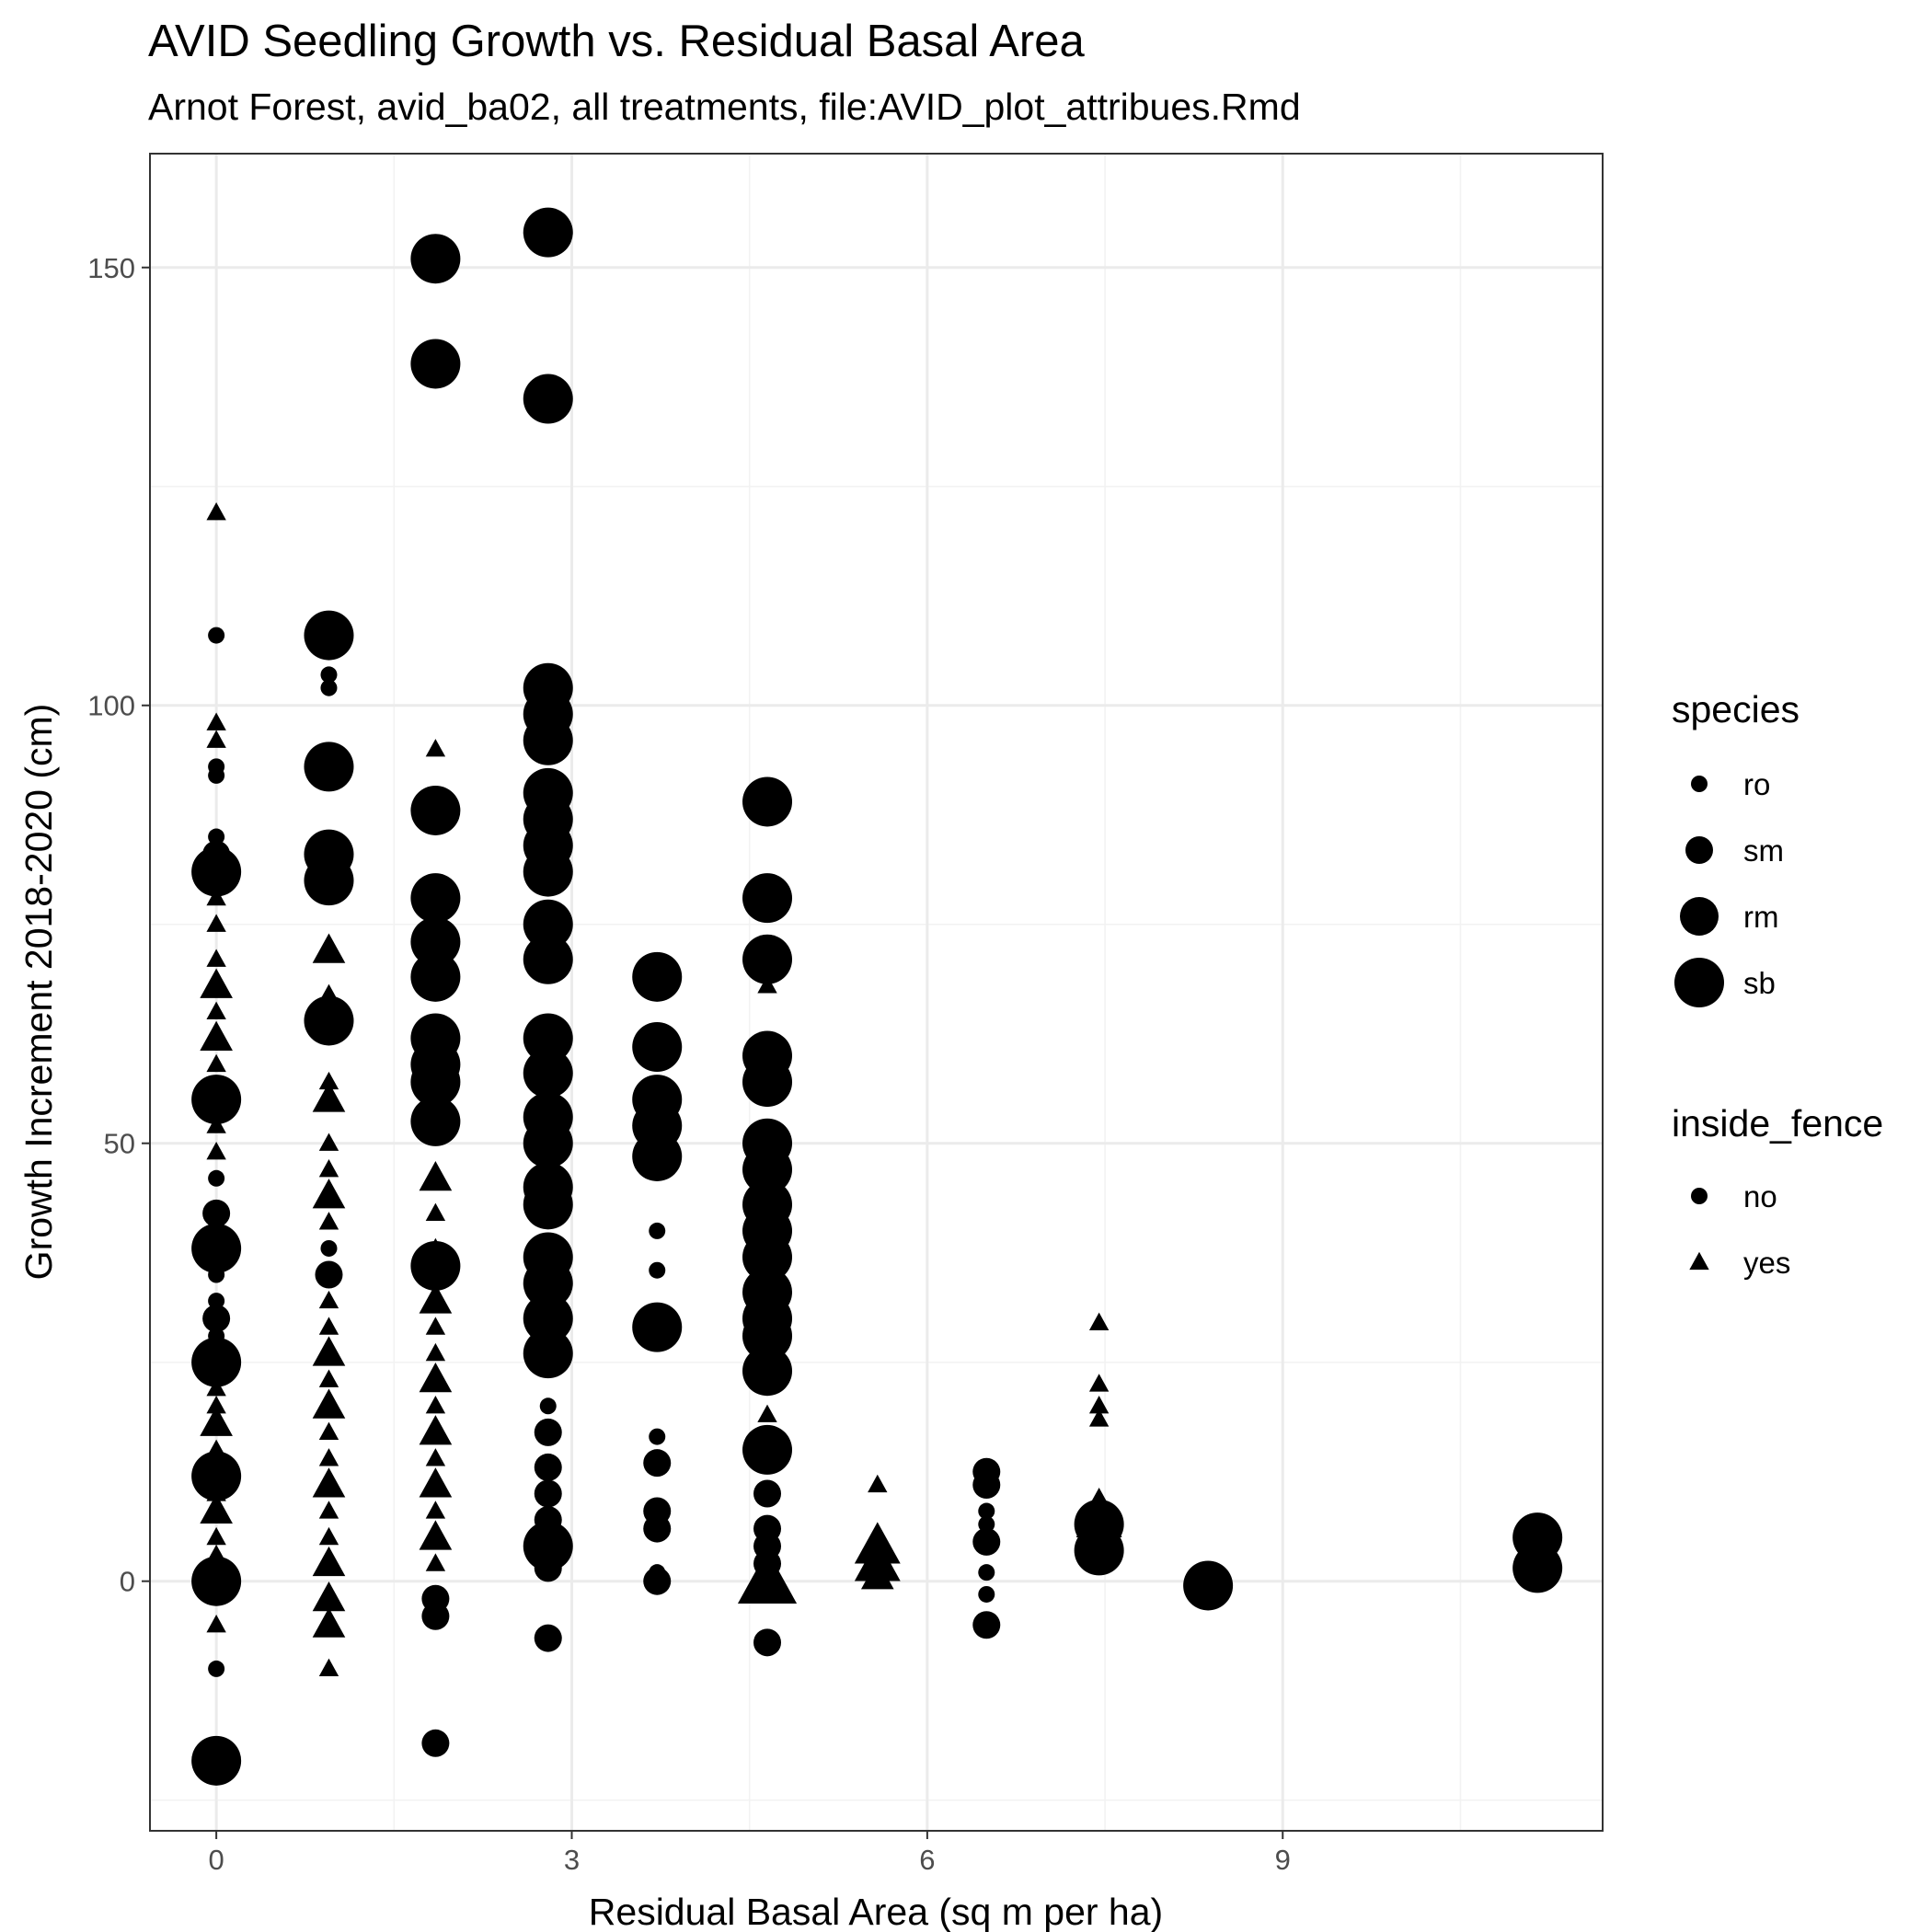  What do you see at coordinates (1763, 851) in the screenshot?
I see `legend-label-sm: sm` at bounding box center [1763, 851].